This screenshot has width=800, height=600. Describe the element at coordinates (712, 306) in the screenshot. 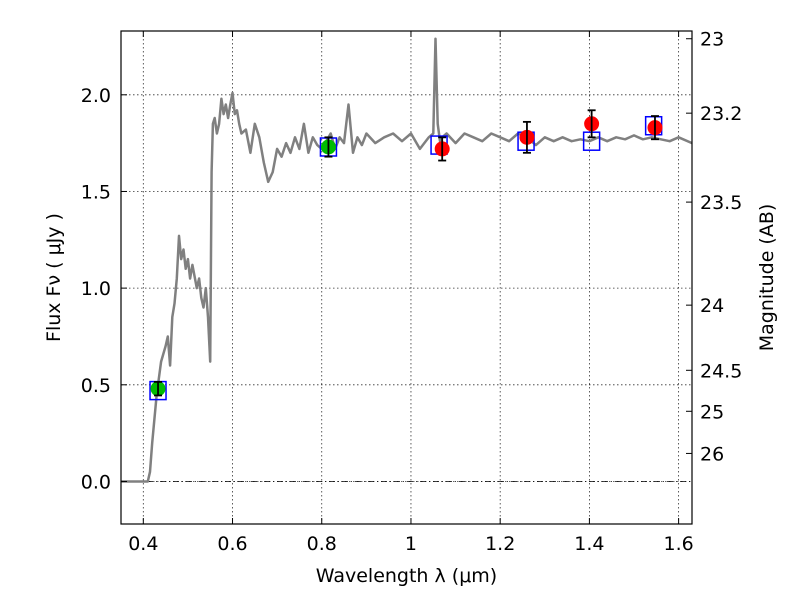

I see `magnitude-tick-label: 24` at that location.